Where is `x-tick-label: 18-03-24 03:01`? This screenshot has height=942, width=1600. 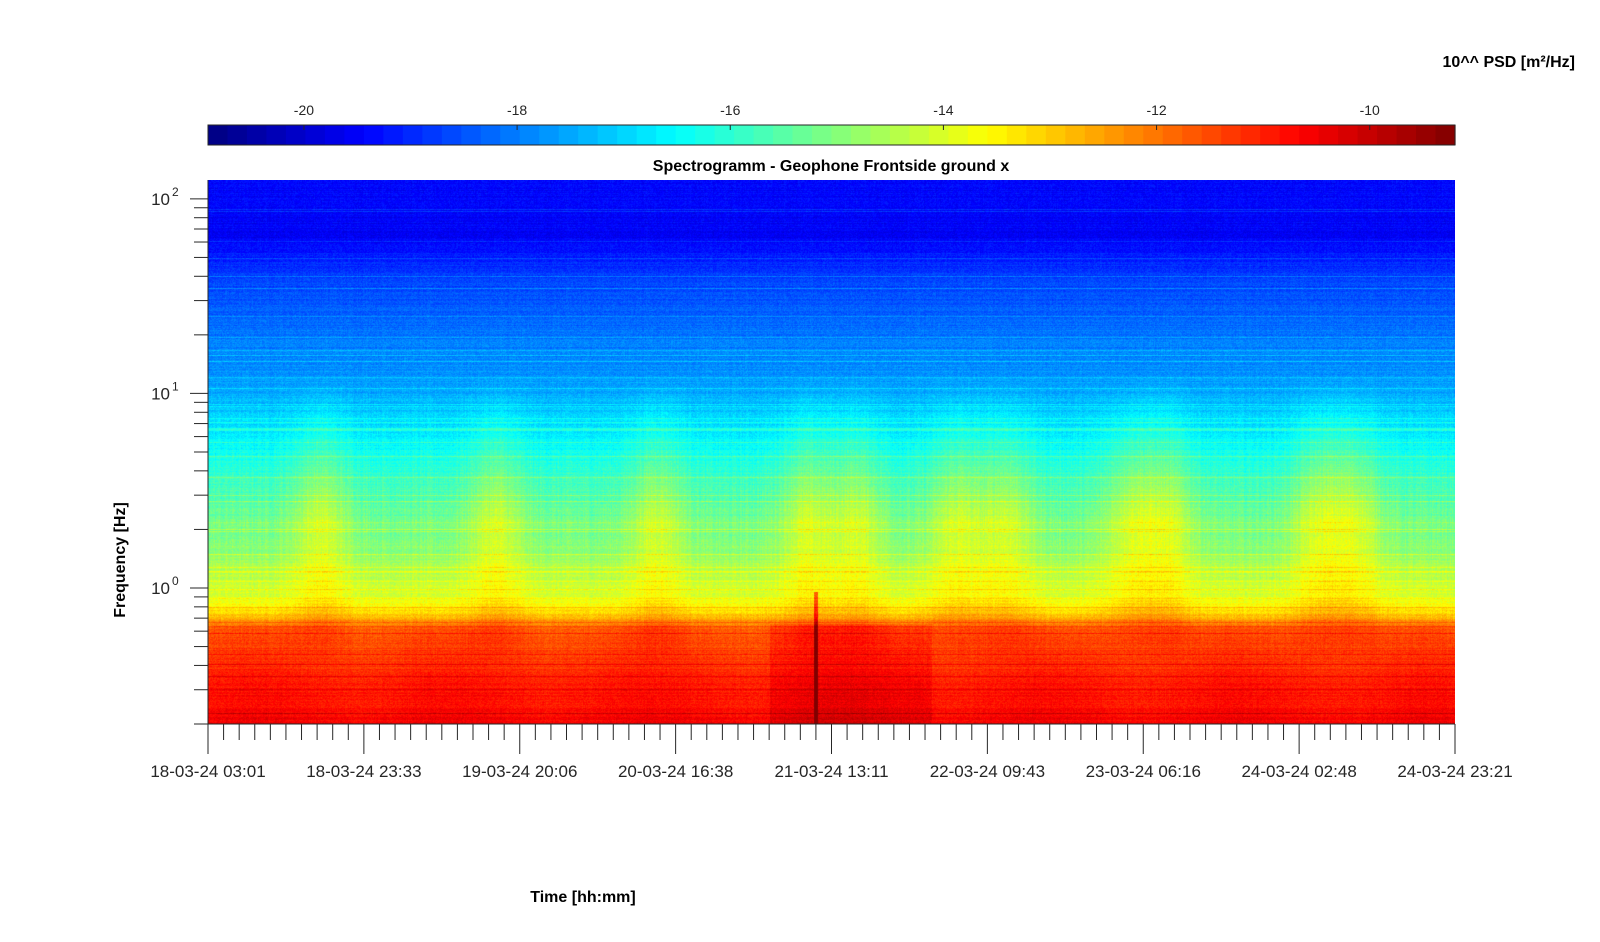 x-tick-label: 18-03-24 03:01 is located at coordinates (207, 771).